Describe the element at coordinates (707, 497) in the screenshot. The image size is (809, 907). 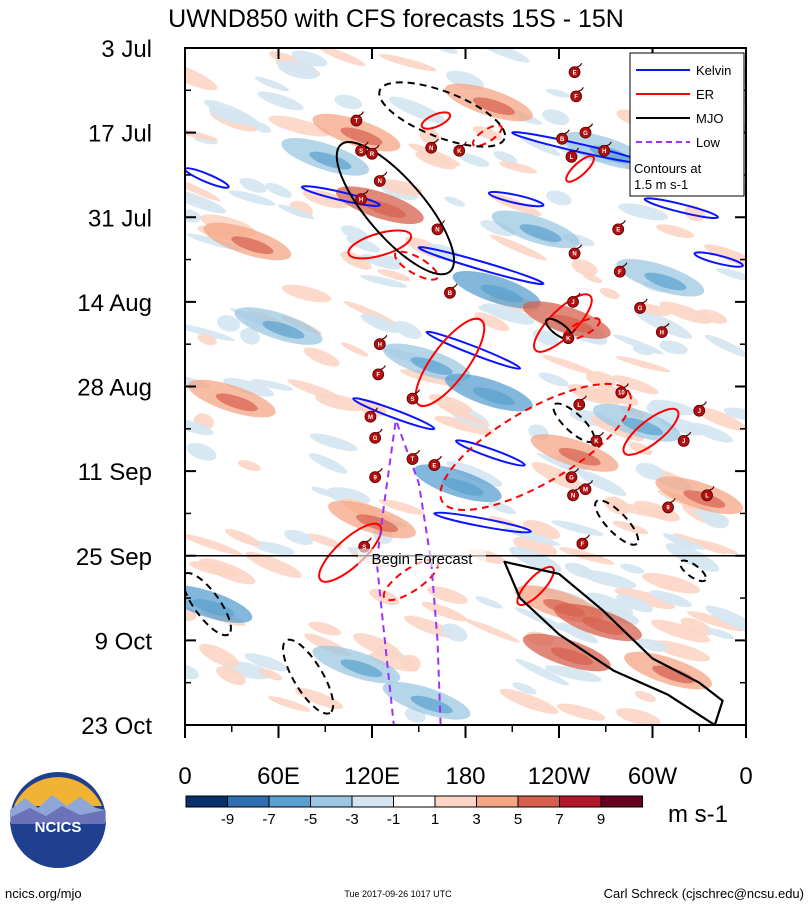
I see `storm-label: L` at that location.